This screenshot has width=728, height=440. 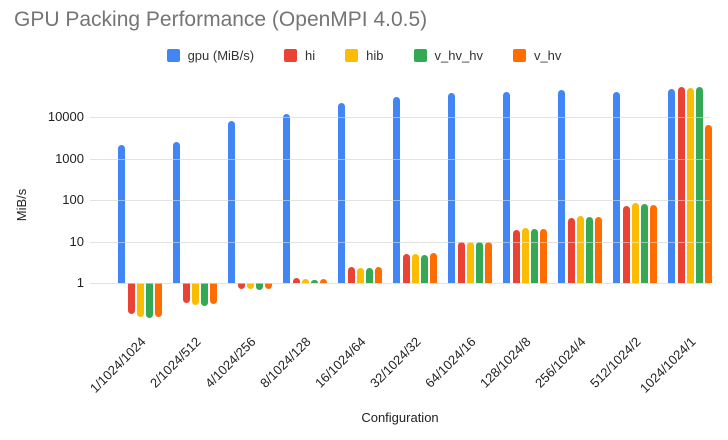 I want to click on y-tick-label: 1000, so click(x=69, y=158).